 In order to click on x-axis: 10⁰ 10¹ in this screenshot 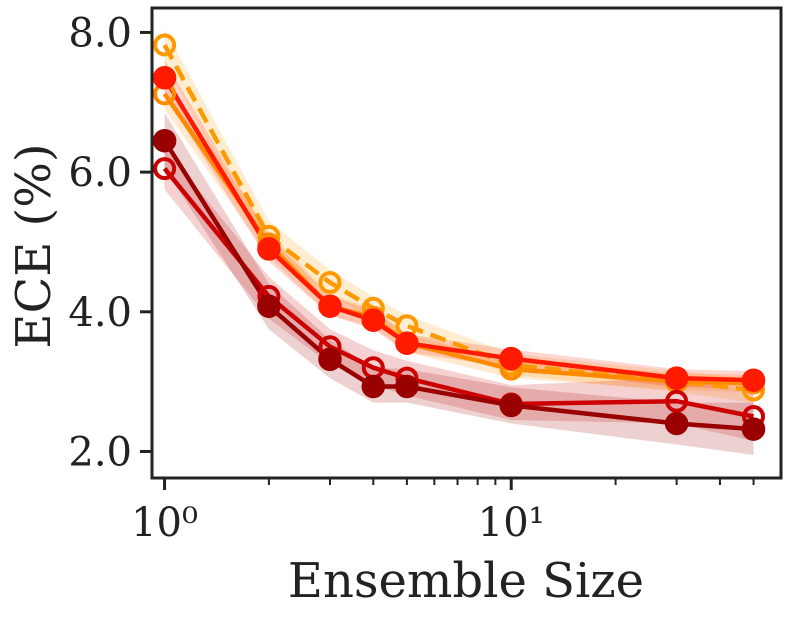, I will do `click(443, 512)`.